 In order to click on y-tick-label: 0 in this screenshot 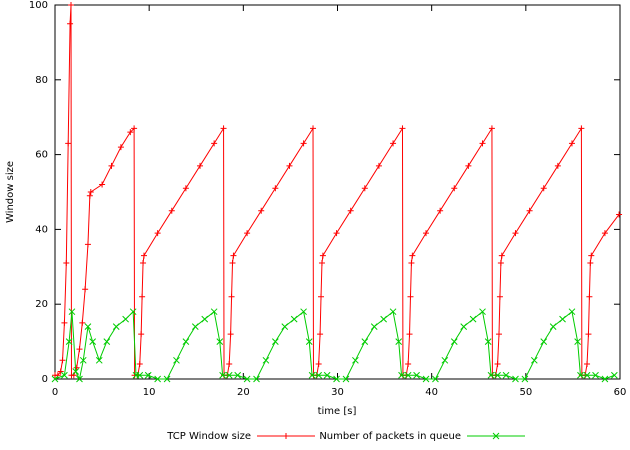, I will do `click(45, 379)`.